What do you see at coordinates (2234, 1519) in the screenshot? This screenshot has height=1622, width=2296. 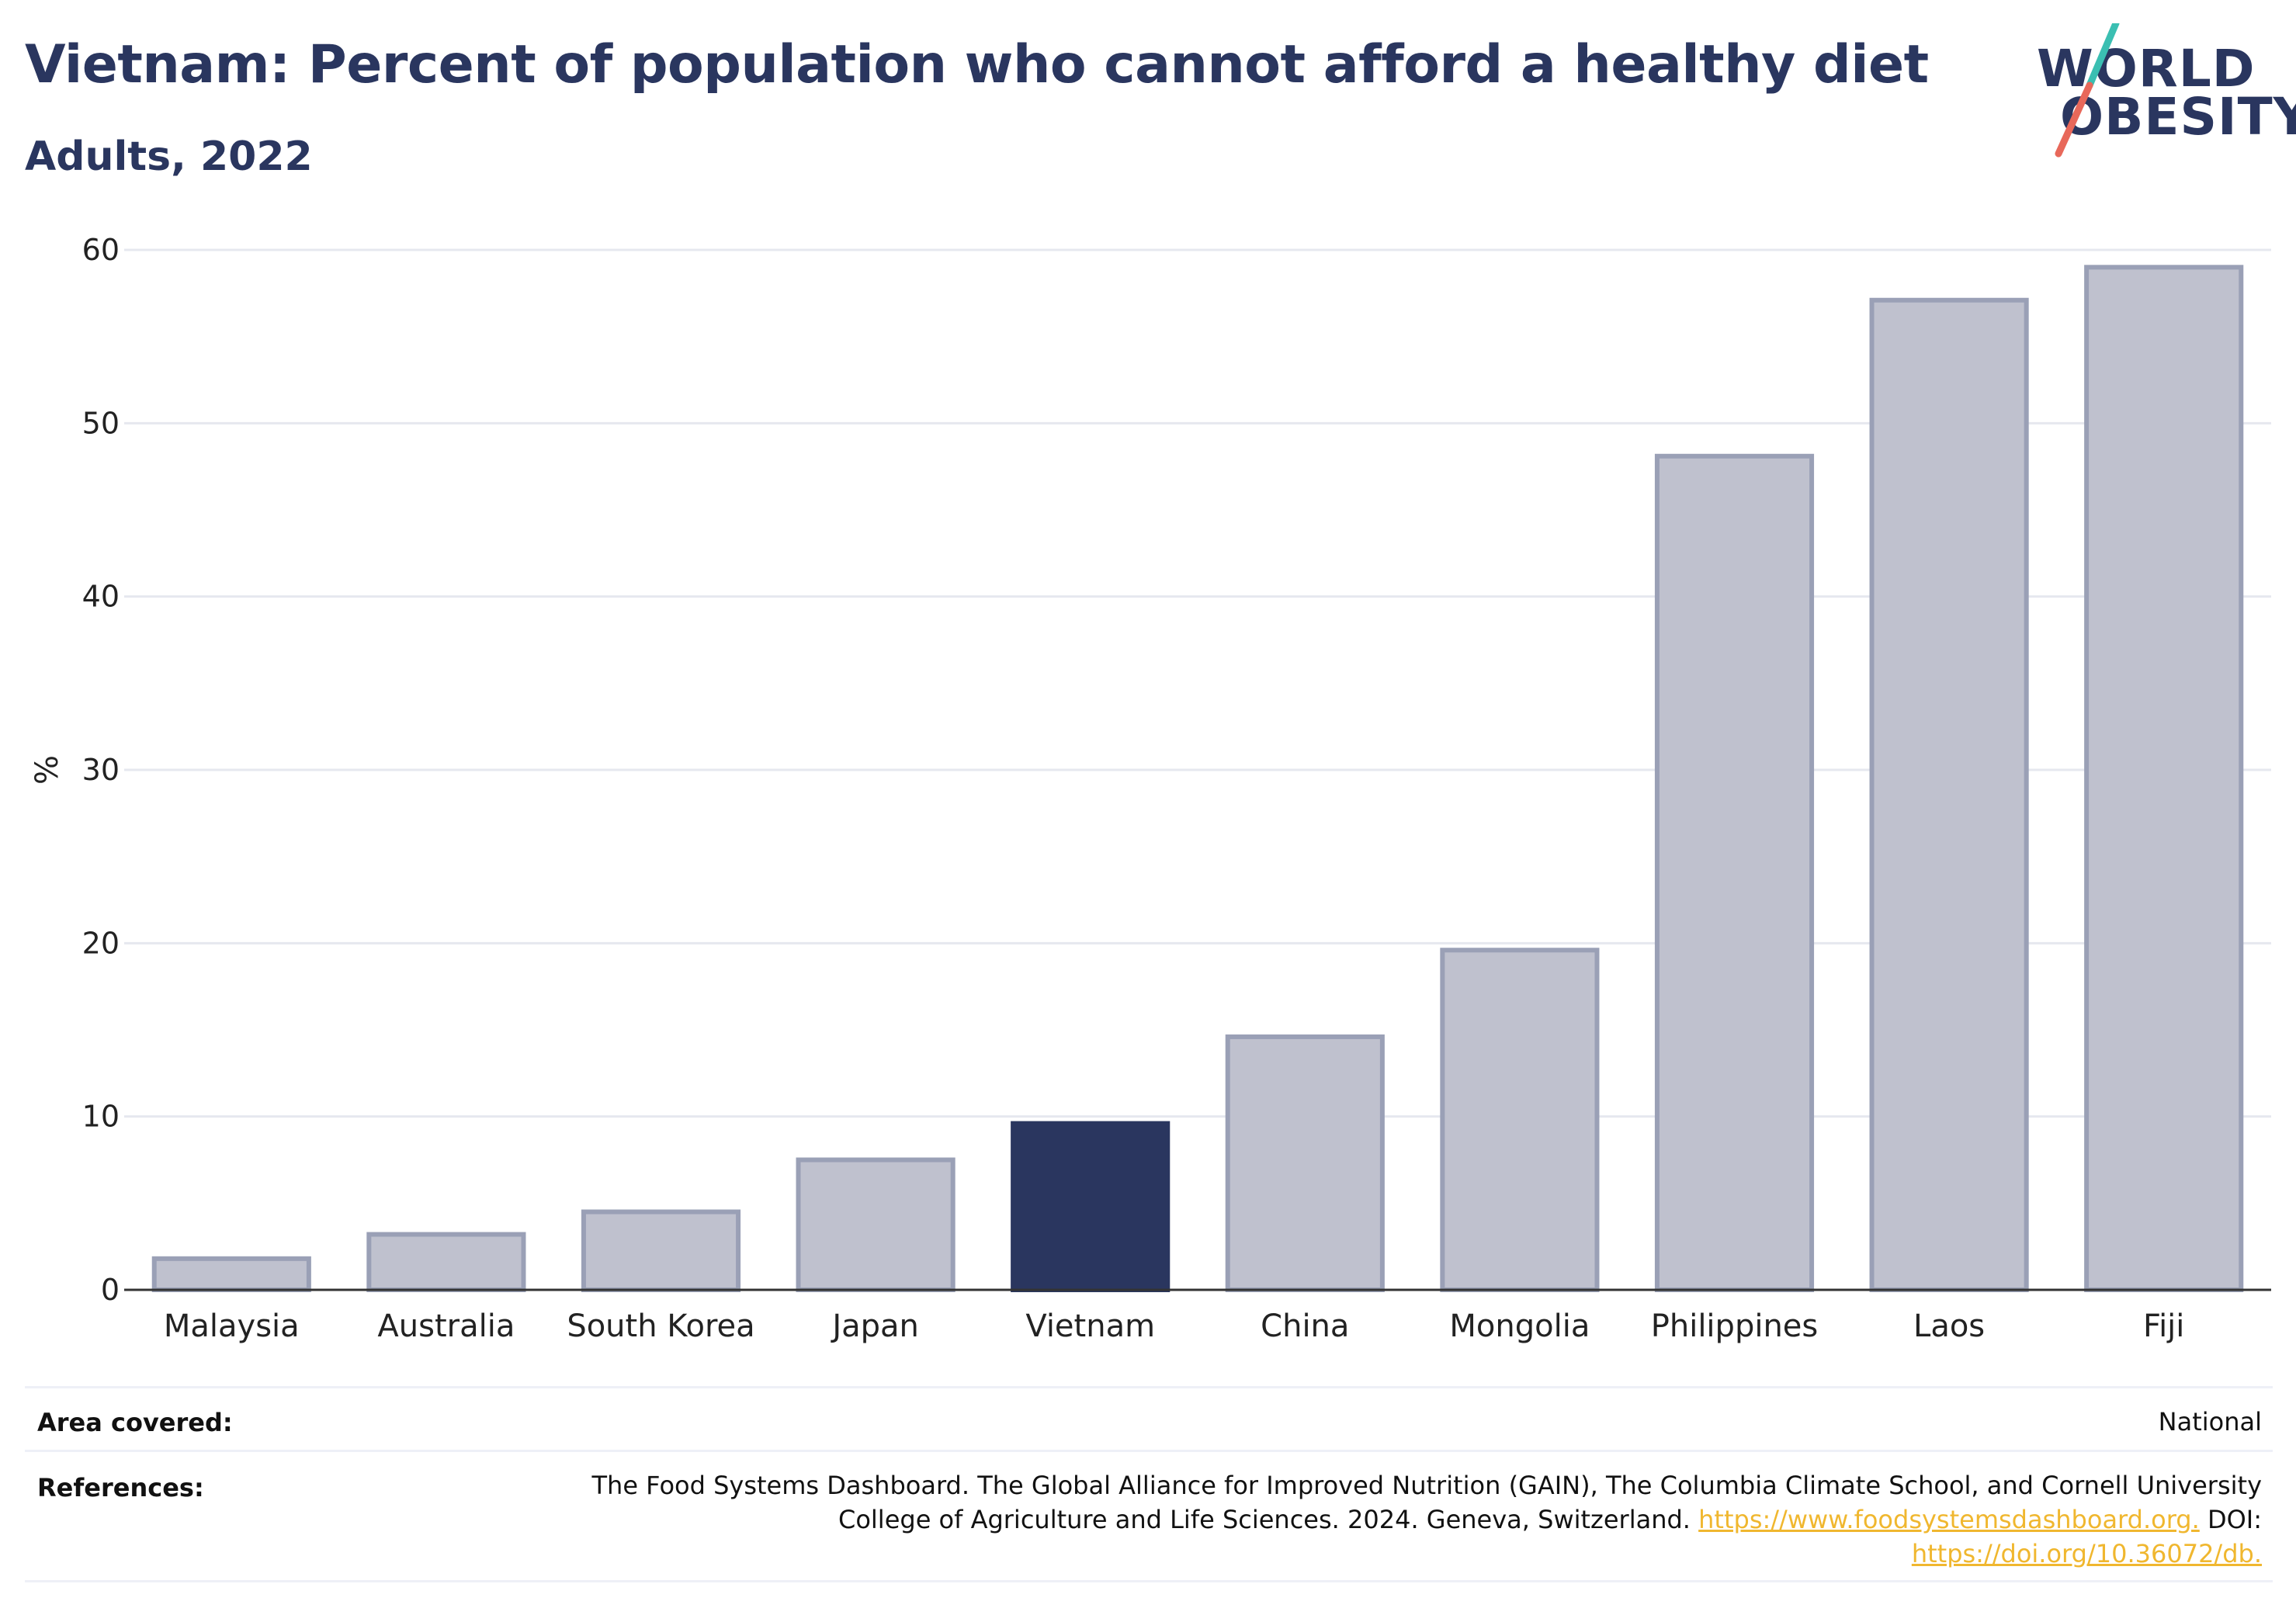 I see `references-doi-label: DOI:` at bounding box center [2234, 1519].